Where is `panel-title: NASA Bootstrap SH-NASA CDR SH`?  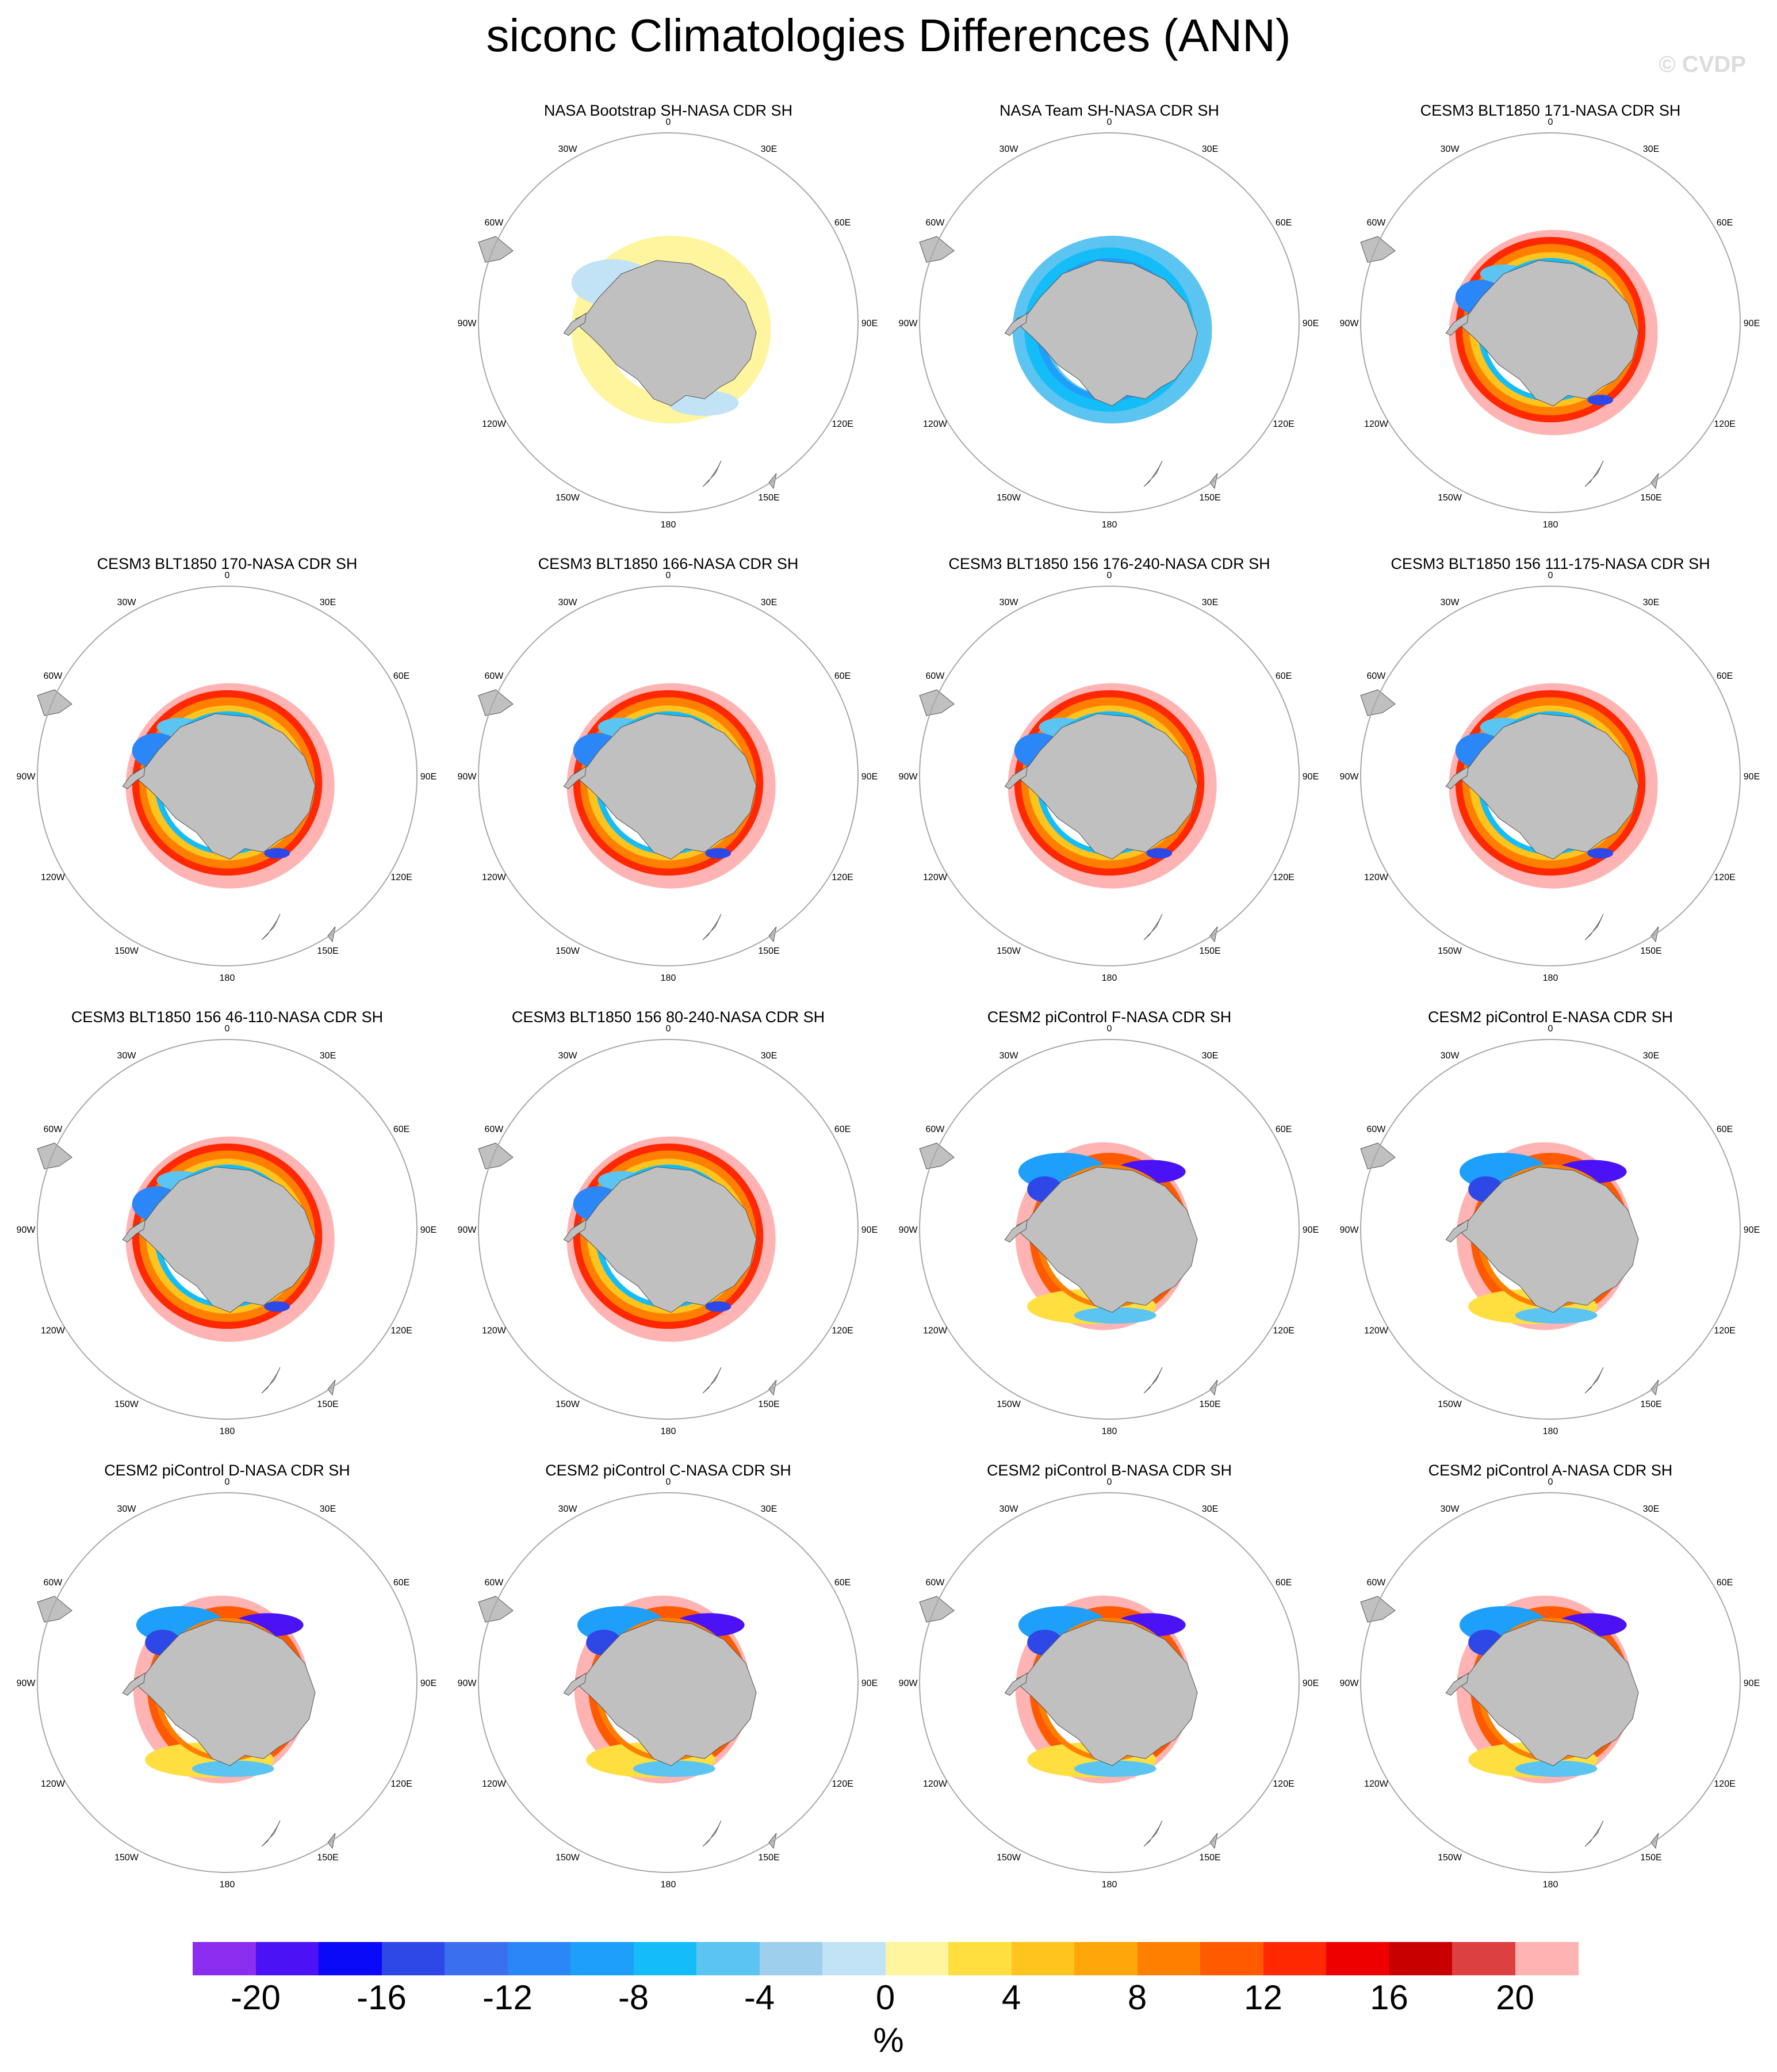 panel-title: NASA Bootstrap SH-NASA CDR SH is located at coordinates (668, 111).